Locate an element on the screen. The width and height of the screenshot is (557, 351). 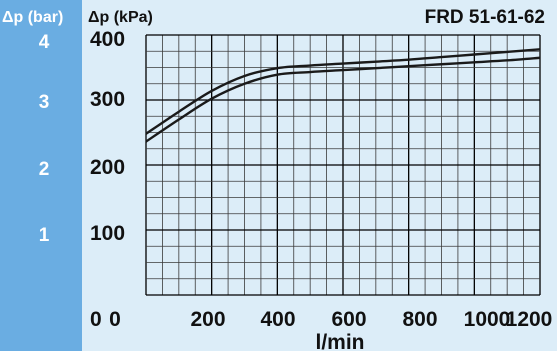
y-tick-label-kpa: 0 is located at coordinates (96, 319).